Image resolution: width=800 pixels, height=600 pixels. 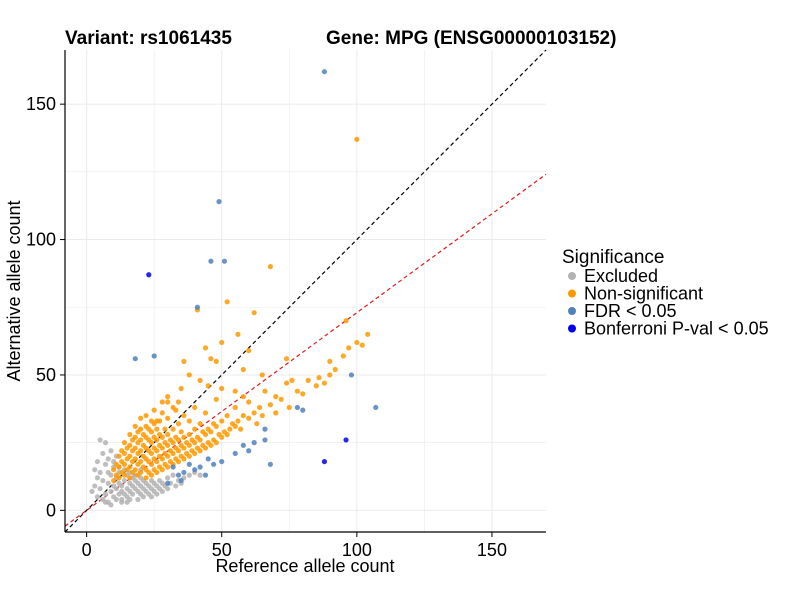 What do you see at coordinates (613, 257) in the screenshot?
I see `legend-title: Significance` at bounding box center [613, 257].